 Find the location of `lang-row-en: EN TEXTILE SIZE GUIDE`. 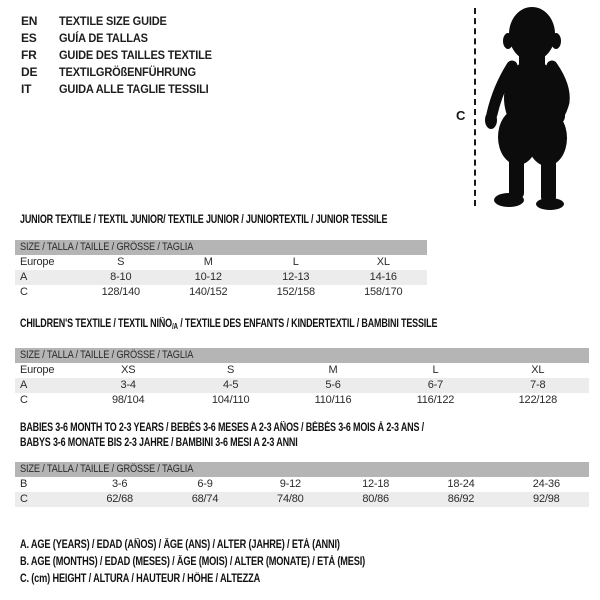

lang-row-en: EN TEXTILE SIZE GUIDE is located at coordinates (123, 21).